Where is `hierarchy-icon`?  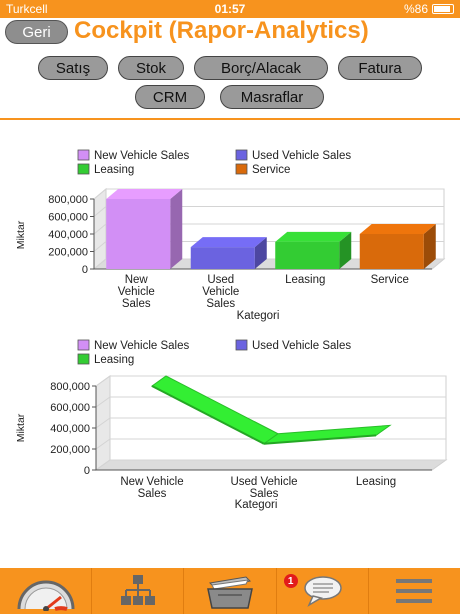 hierarchy-icon is located at coordinates (137, 590).